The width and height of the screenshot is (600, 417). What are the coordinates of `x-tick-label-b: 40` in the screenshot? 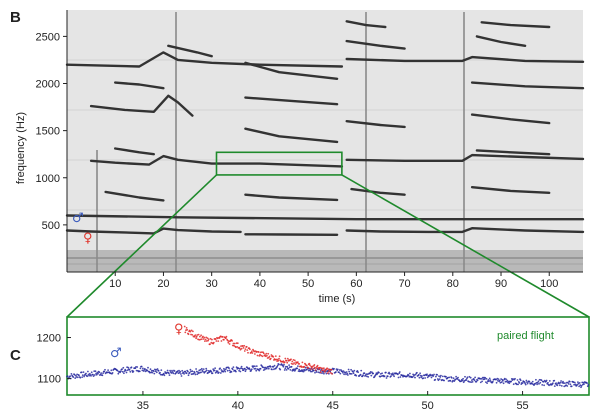 It's located at (260, 284).